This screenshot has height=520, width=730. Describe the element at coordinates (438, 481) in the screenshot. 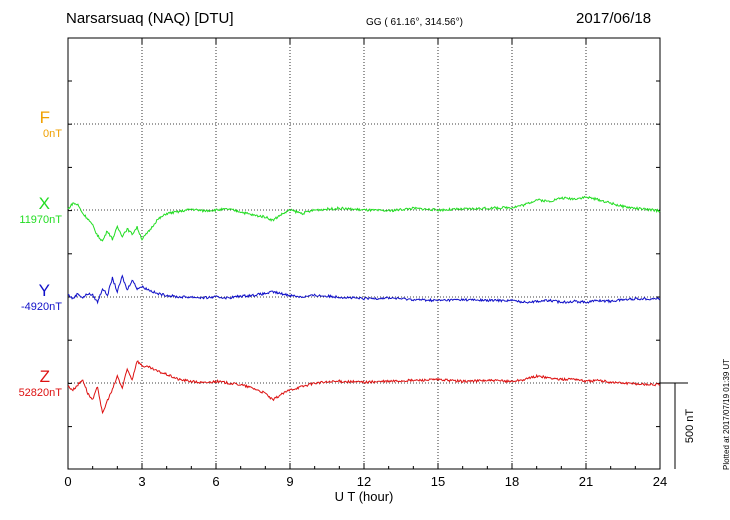

I see `x-tick-label-15: 15` at that location.